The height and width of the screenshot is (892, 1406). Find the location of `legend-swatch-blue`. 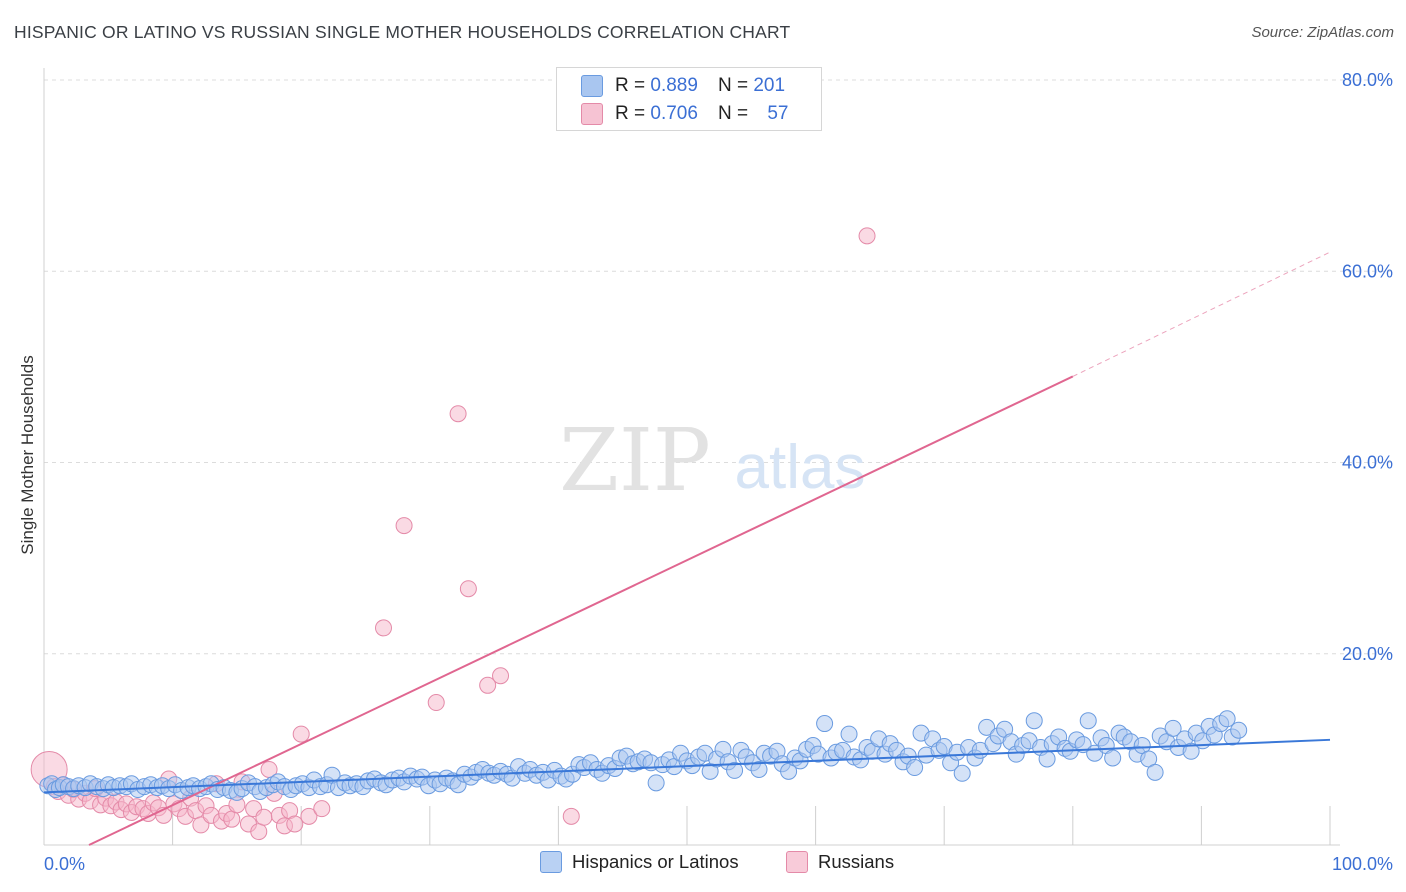

legend-swatch-blue is located at coordinates (592, 86).